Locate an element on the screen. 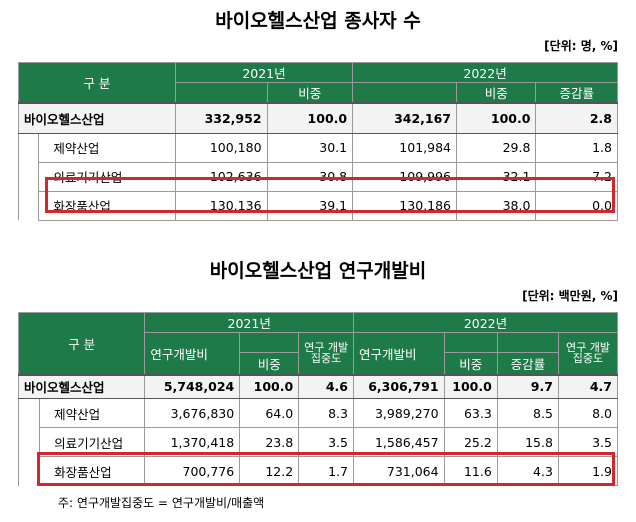 This screenshot has height=522, width=636. table-row: 의료기기산업 102,636 30.8 109,996 32.1 7.2 is located at coordinates (317, 176).